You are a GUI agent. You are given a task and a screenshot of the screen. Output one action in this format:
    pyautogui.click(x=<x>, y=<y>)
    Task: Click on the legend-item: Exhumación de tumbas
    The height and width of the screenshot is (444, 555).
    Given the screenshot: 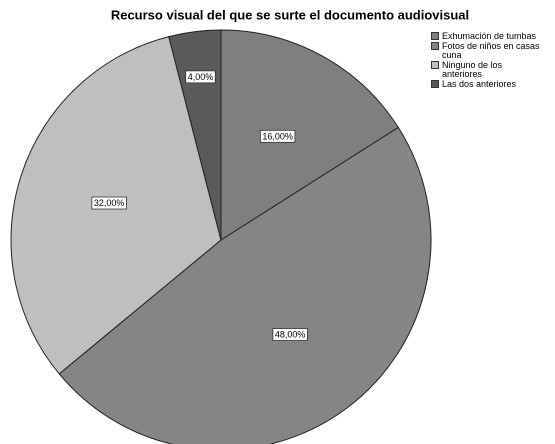 What is the action you would take?
    pyautogui.click(x=487, y=36)
    